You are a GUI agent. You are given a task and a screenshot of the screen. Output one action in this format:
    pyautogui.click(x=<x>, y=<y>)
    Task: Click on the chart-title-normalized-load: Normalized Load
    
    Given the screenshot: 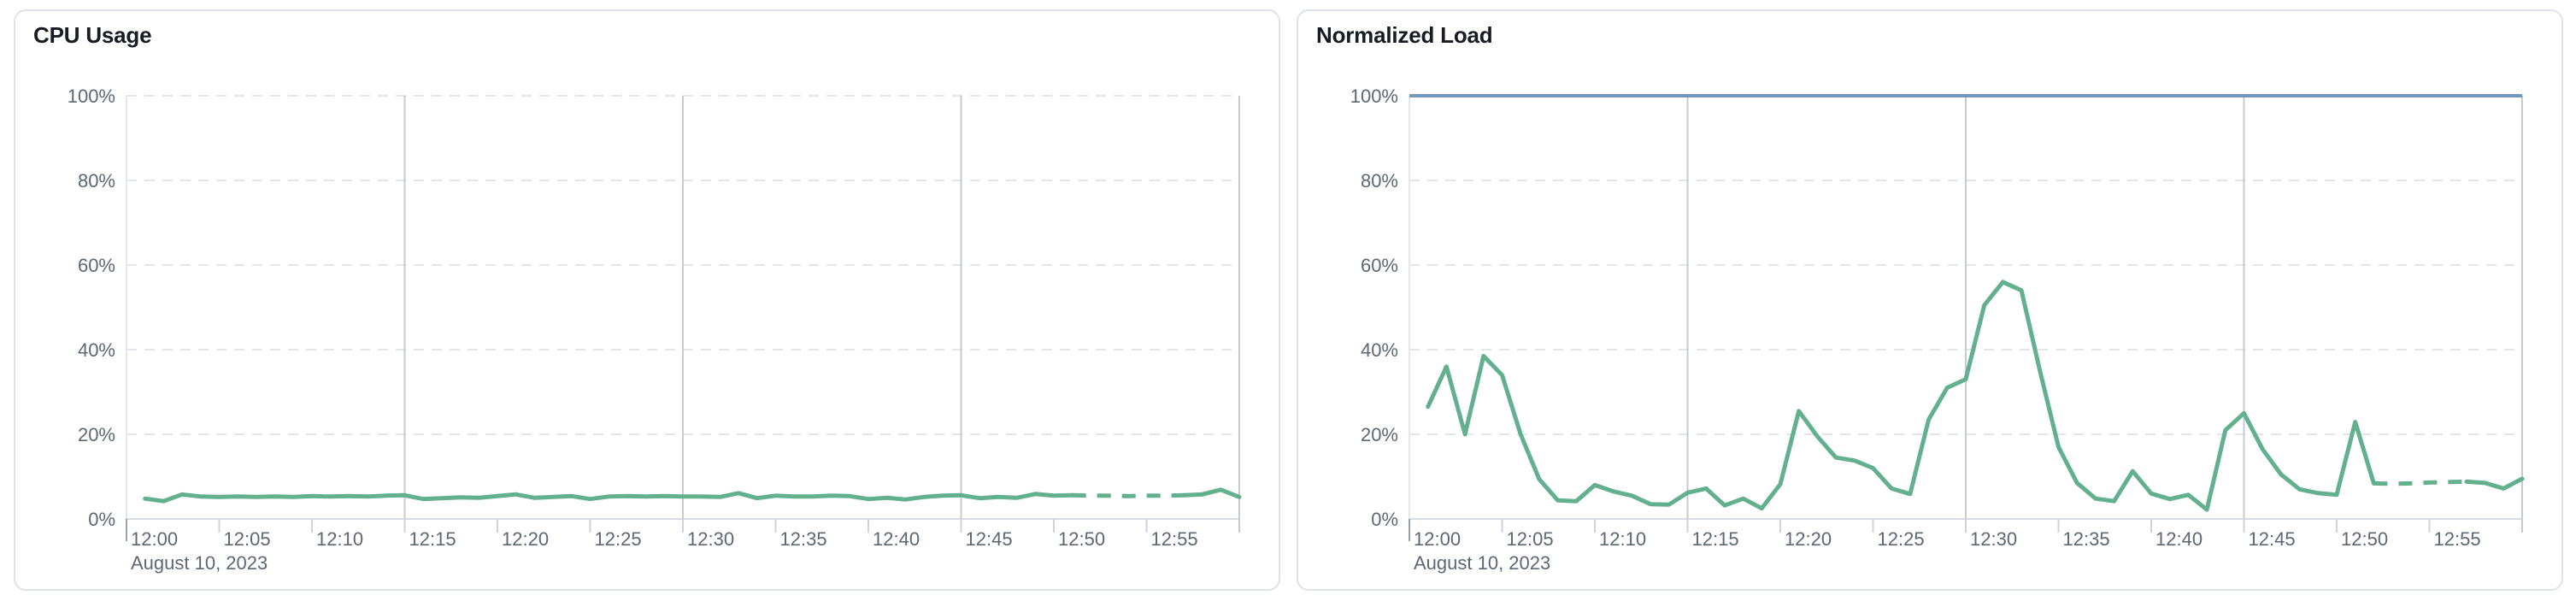 What is the action you would take?
    pyautogui.click(x=1404, y=35)
    